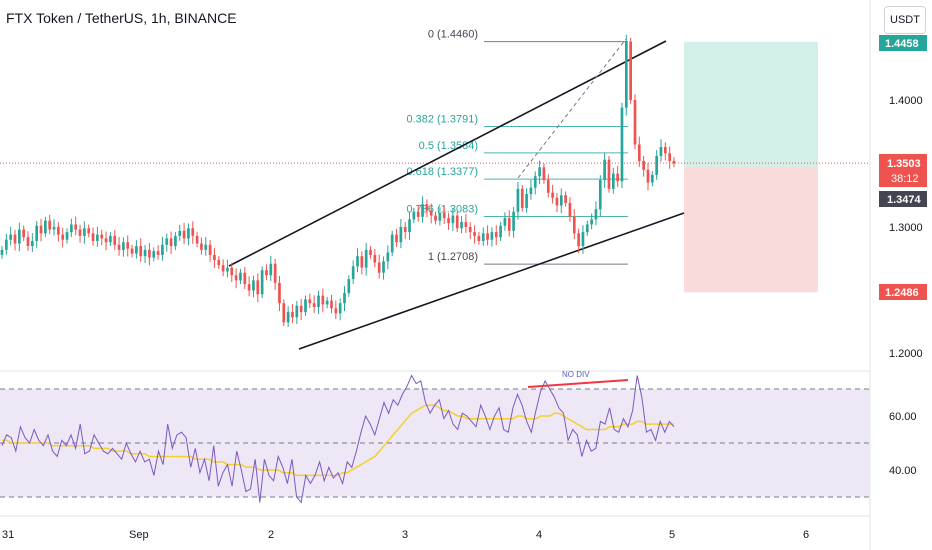 The image size is (932, 550). Describe the element at coordinates (751, 229) in the screenshot. I see `stop-zone` at that location.